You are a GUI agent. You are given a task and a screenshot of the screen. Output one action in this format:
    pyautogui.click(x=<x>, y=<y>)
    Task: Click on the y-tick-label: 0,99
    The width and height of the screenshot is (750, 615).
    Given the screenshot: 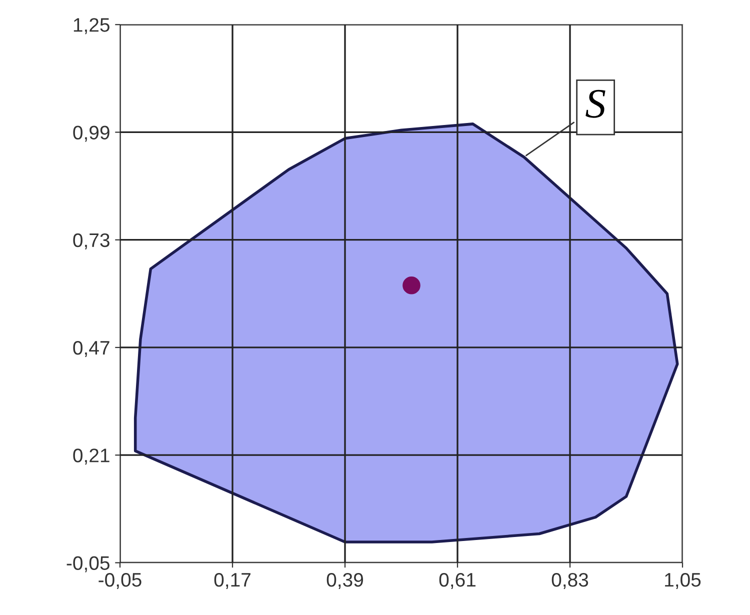 What is the action you would take?
    pyautogui.click(x=91, y=134)
    